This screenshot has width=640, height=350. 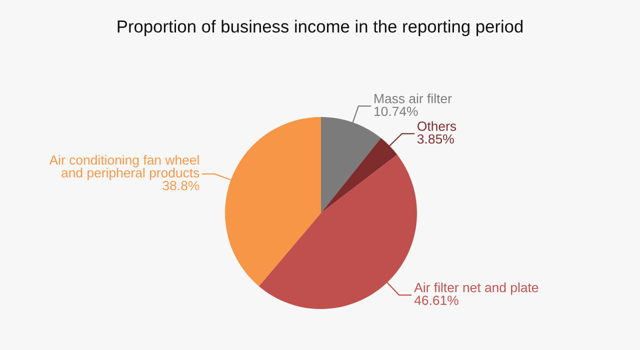 What do you see at coordinates (435, 139) in the screenshot?
I see `data-label: 3.85%` at bounding box center [435, 139].